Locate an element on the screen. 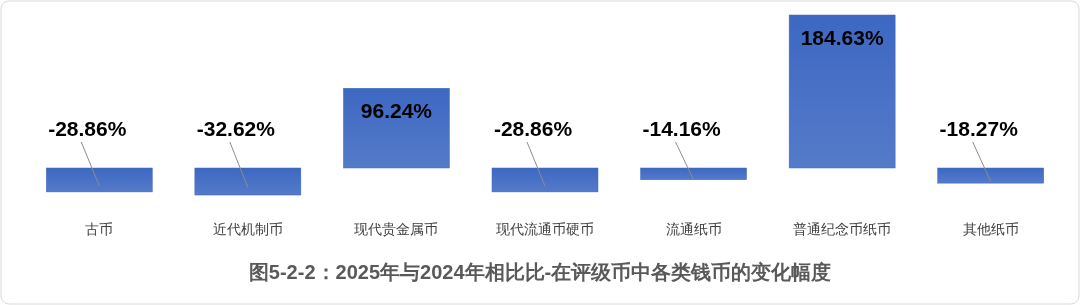  x-tick-label: 现代流通币硬币 is located at coordinates (545, 229).